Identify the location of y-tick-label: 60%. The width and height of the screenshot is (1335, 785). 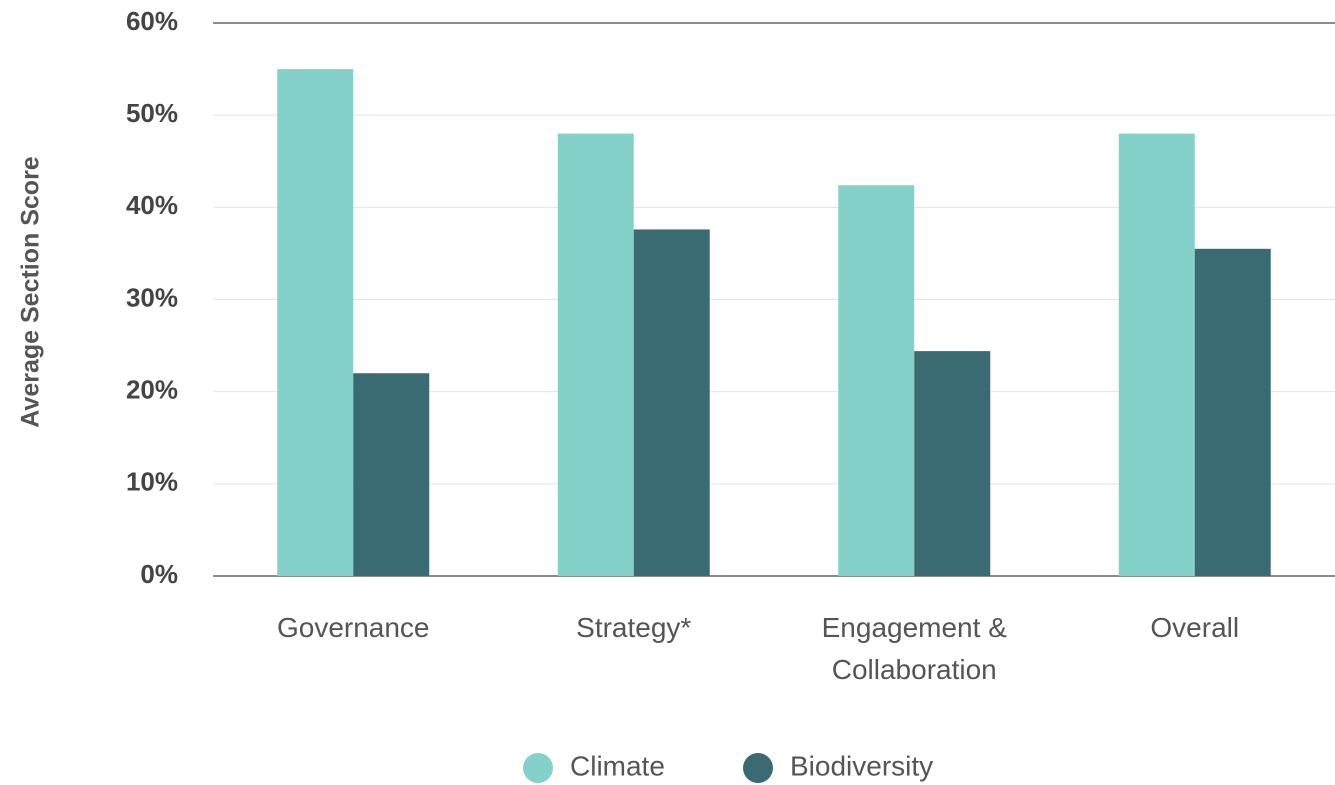
(152, 21).